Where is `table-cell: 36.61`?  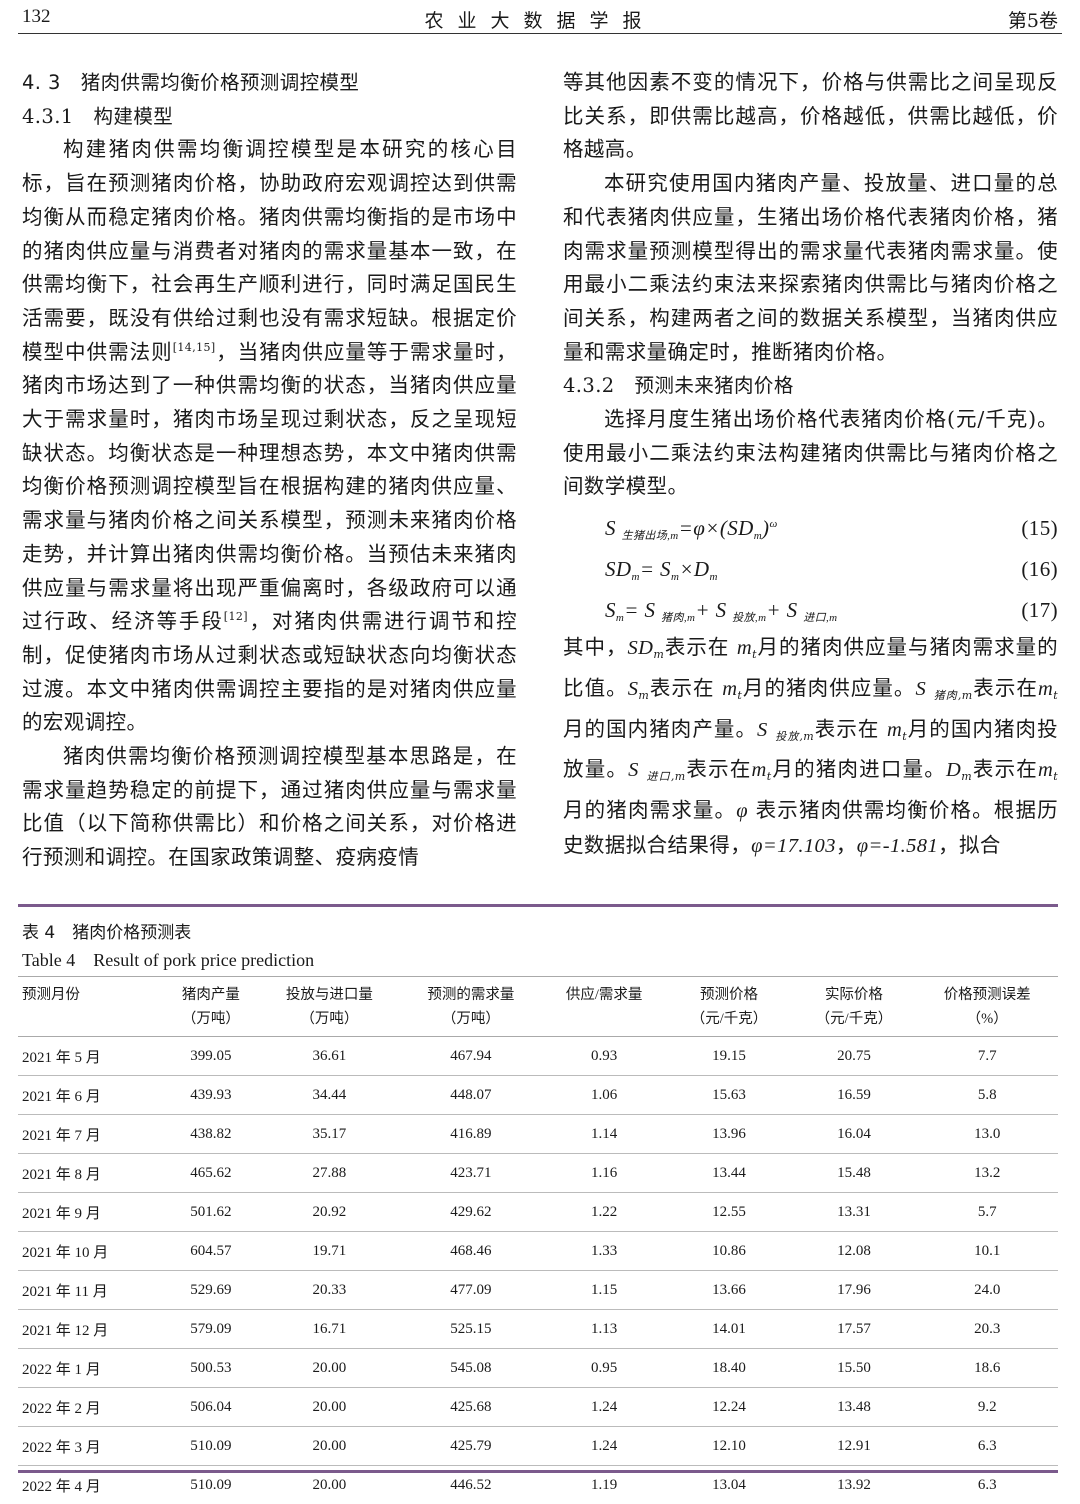 table-cell: 36.61 is located at coordinates (330, 1056).